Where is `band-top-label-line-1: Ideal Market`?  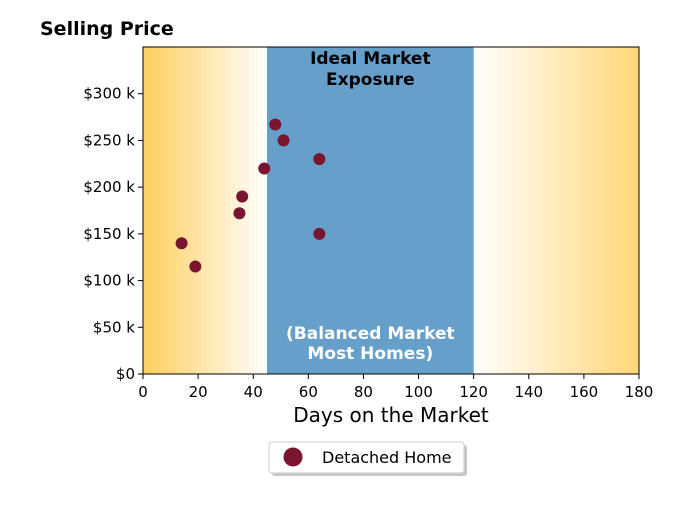
band-top-label-line-1: Ideal Market is located at coordinates (370, 59).